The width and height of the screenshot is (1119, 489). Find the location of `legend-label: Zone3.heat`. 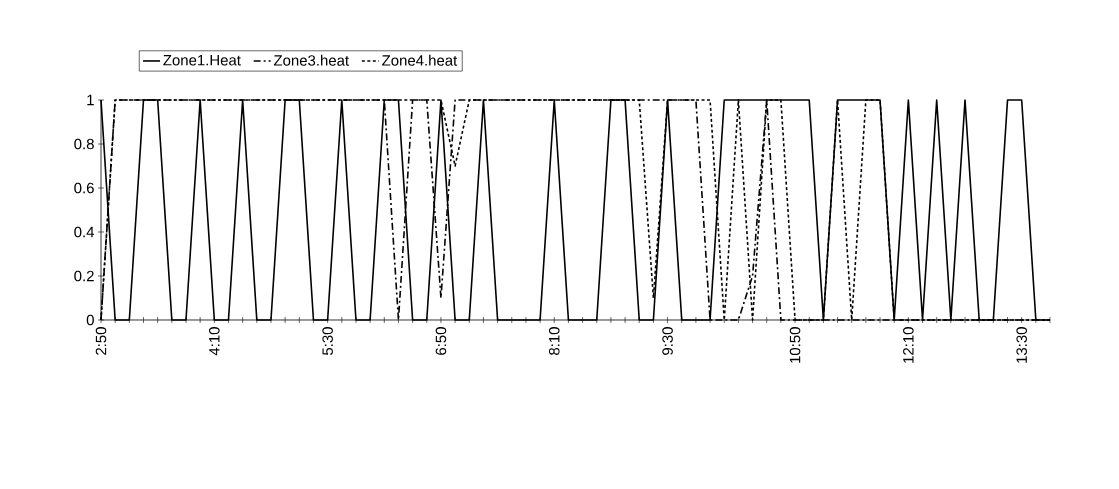

legend-label: Zone3.heat is located at coordinates (311, 60).